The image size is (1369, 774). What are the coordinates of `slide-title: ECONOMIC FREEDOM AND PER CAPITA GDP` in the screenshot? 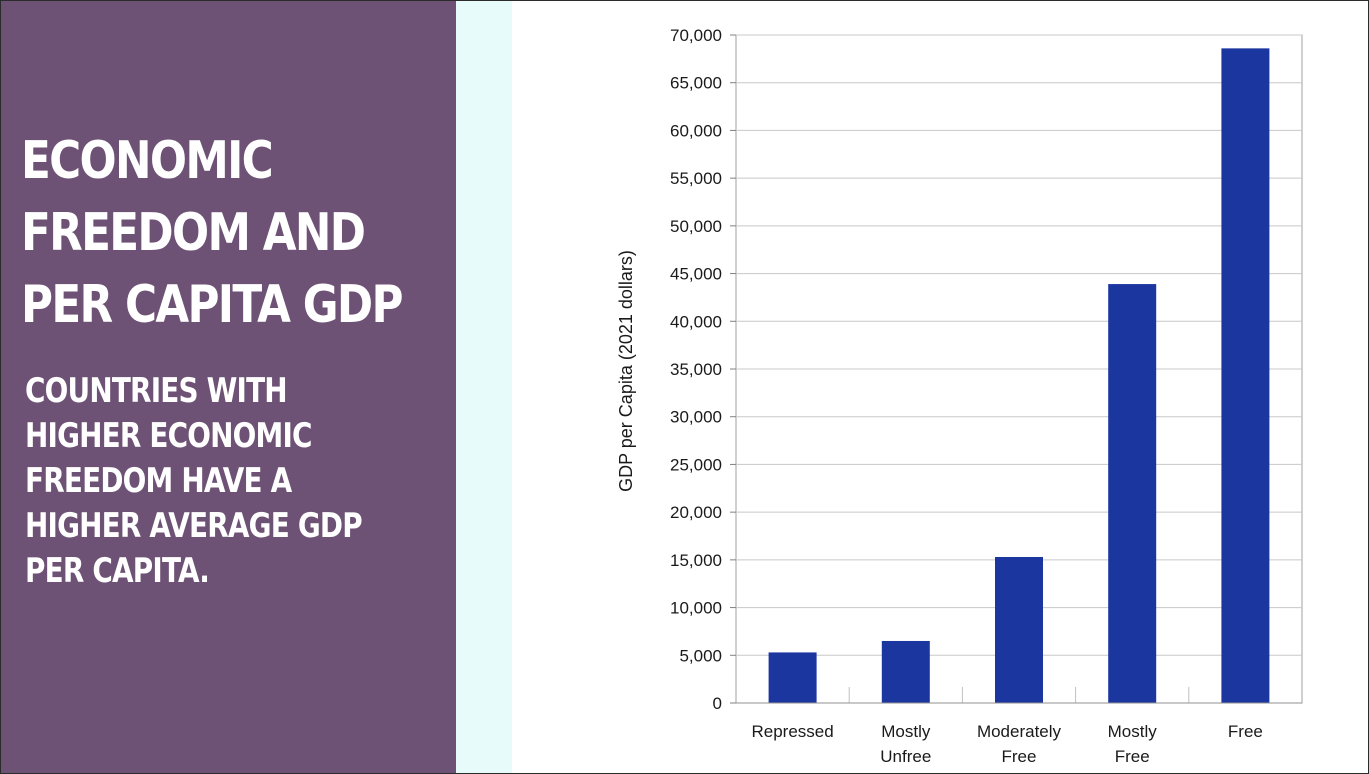 It's located at (212, 233).